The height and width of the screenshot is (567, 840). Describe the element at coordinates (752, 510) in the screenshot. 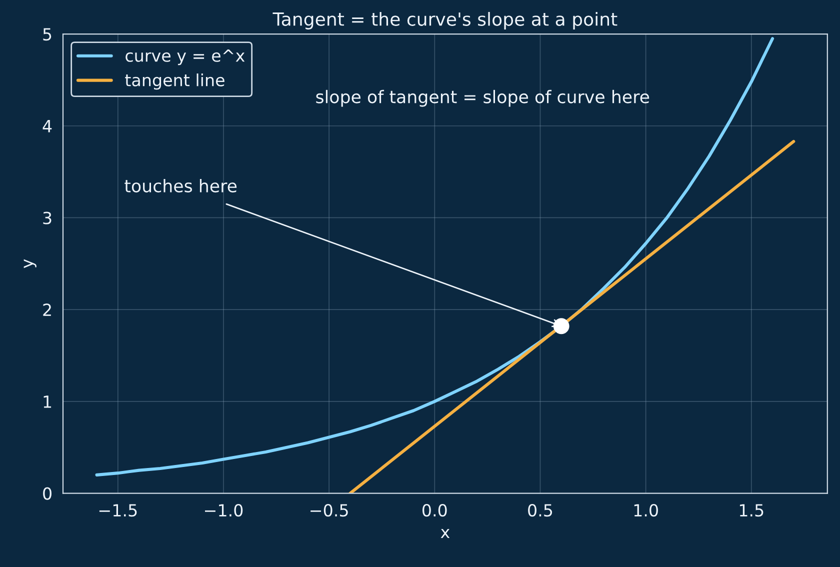

I see `x-tick-label: 1.5` at that location.